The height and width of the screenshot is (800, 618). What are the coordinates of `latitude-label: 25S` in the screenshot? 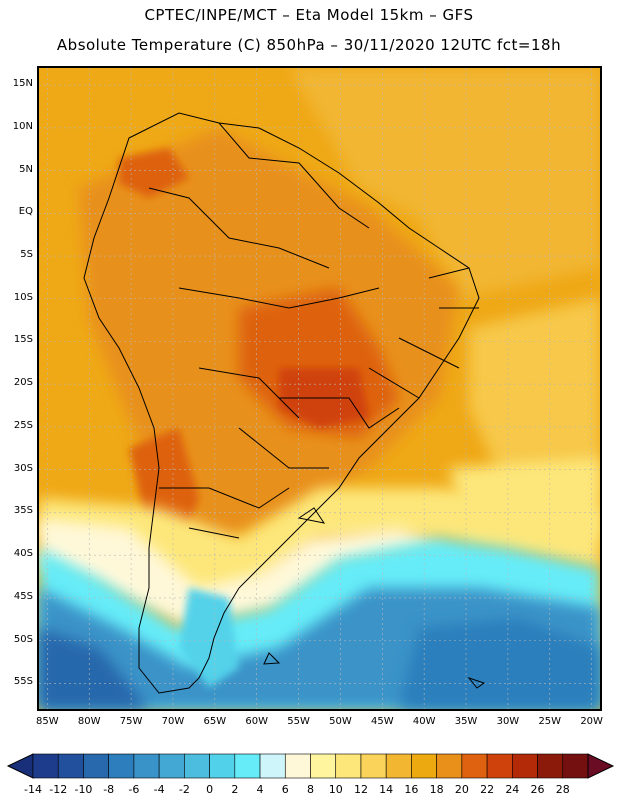 It's located at (23, 425).